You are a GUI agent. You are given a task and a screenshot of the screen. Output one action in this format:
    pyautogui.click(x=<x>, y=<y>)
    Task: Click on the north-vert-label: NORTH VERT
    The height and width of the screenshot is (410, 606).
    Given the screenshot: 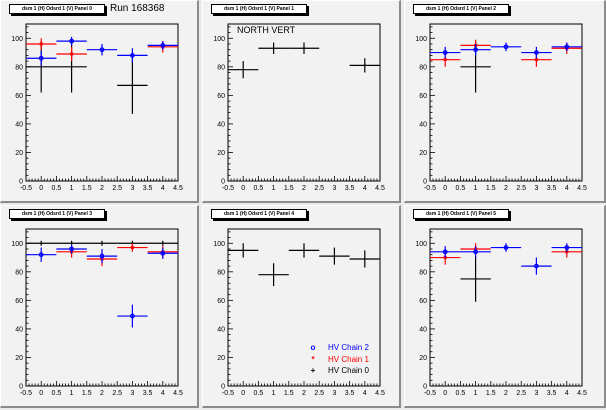 What is the action you would take?
    pyautogui.click(x=266, y=30)
    